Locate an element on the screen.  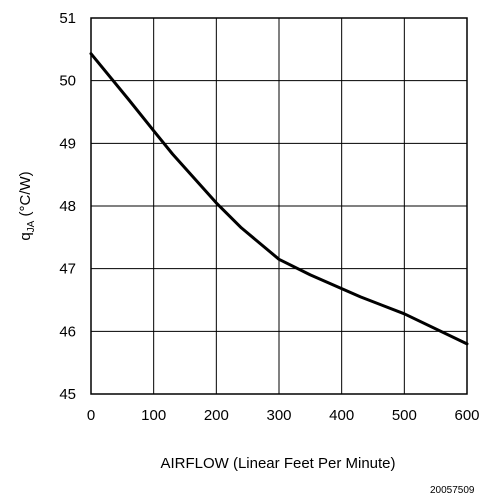
y-axis-label-unit: (°C/W) is located at coordinates (25, 195).